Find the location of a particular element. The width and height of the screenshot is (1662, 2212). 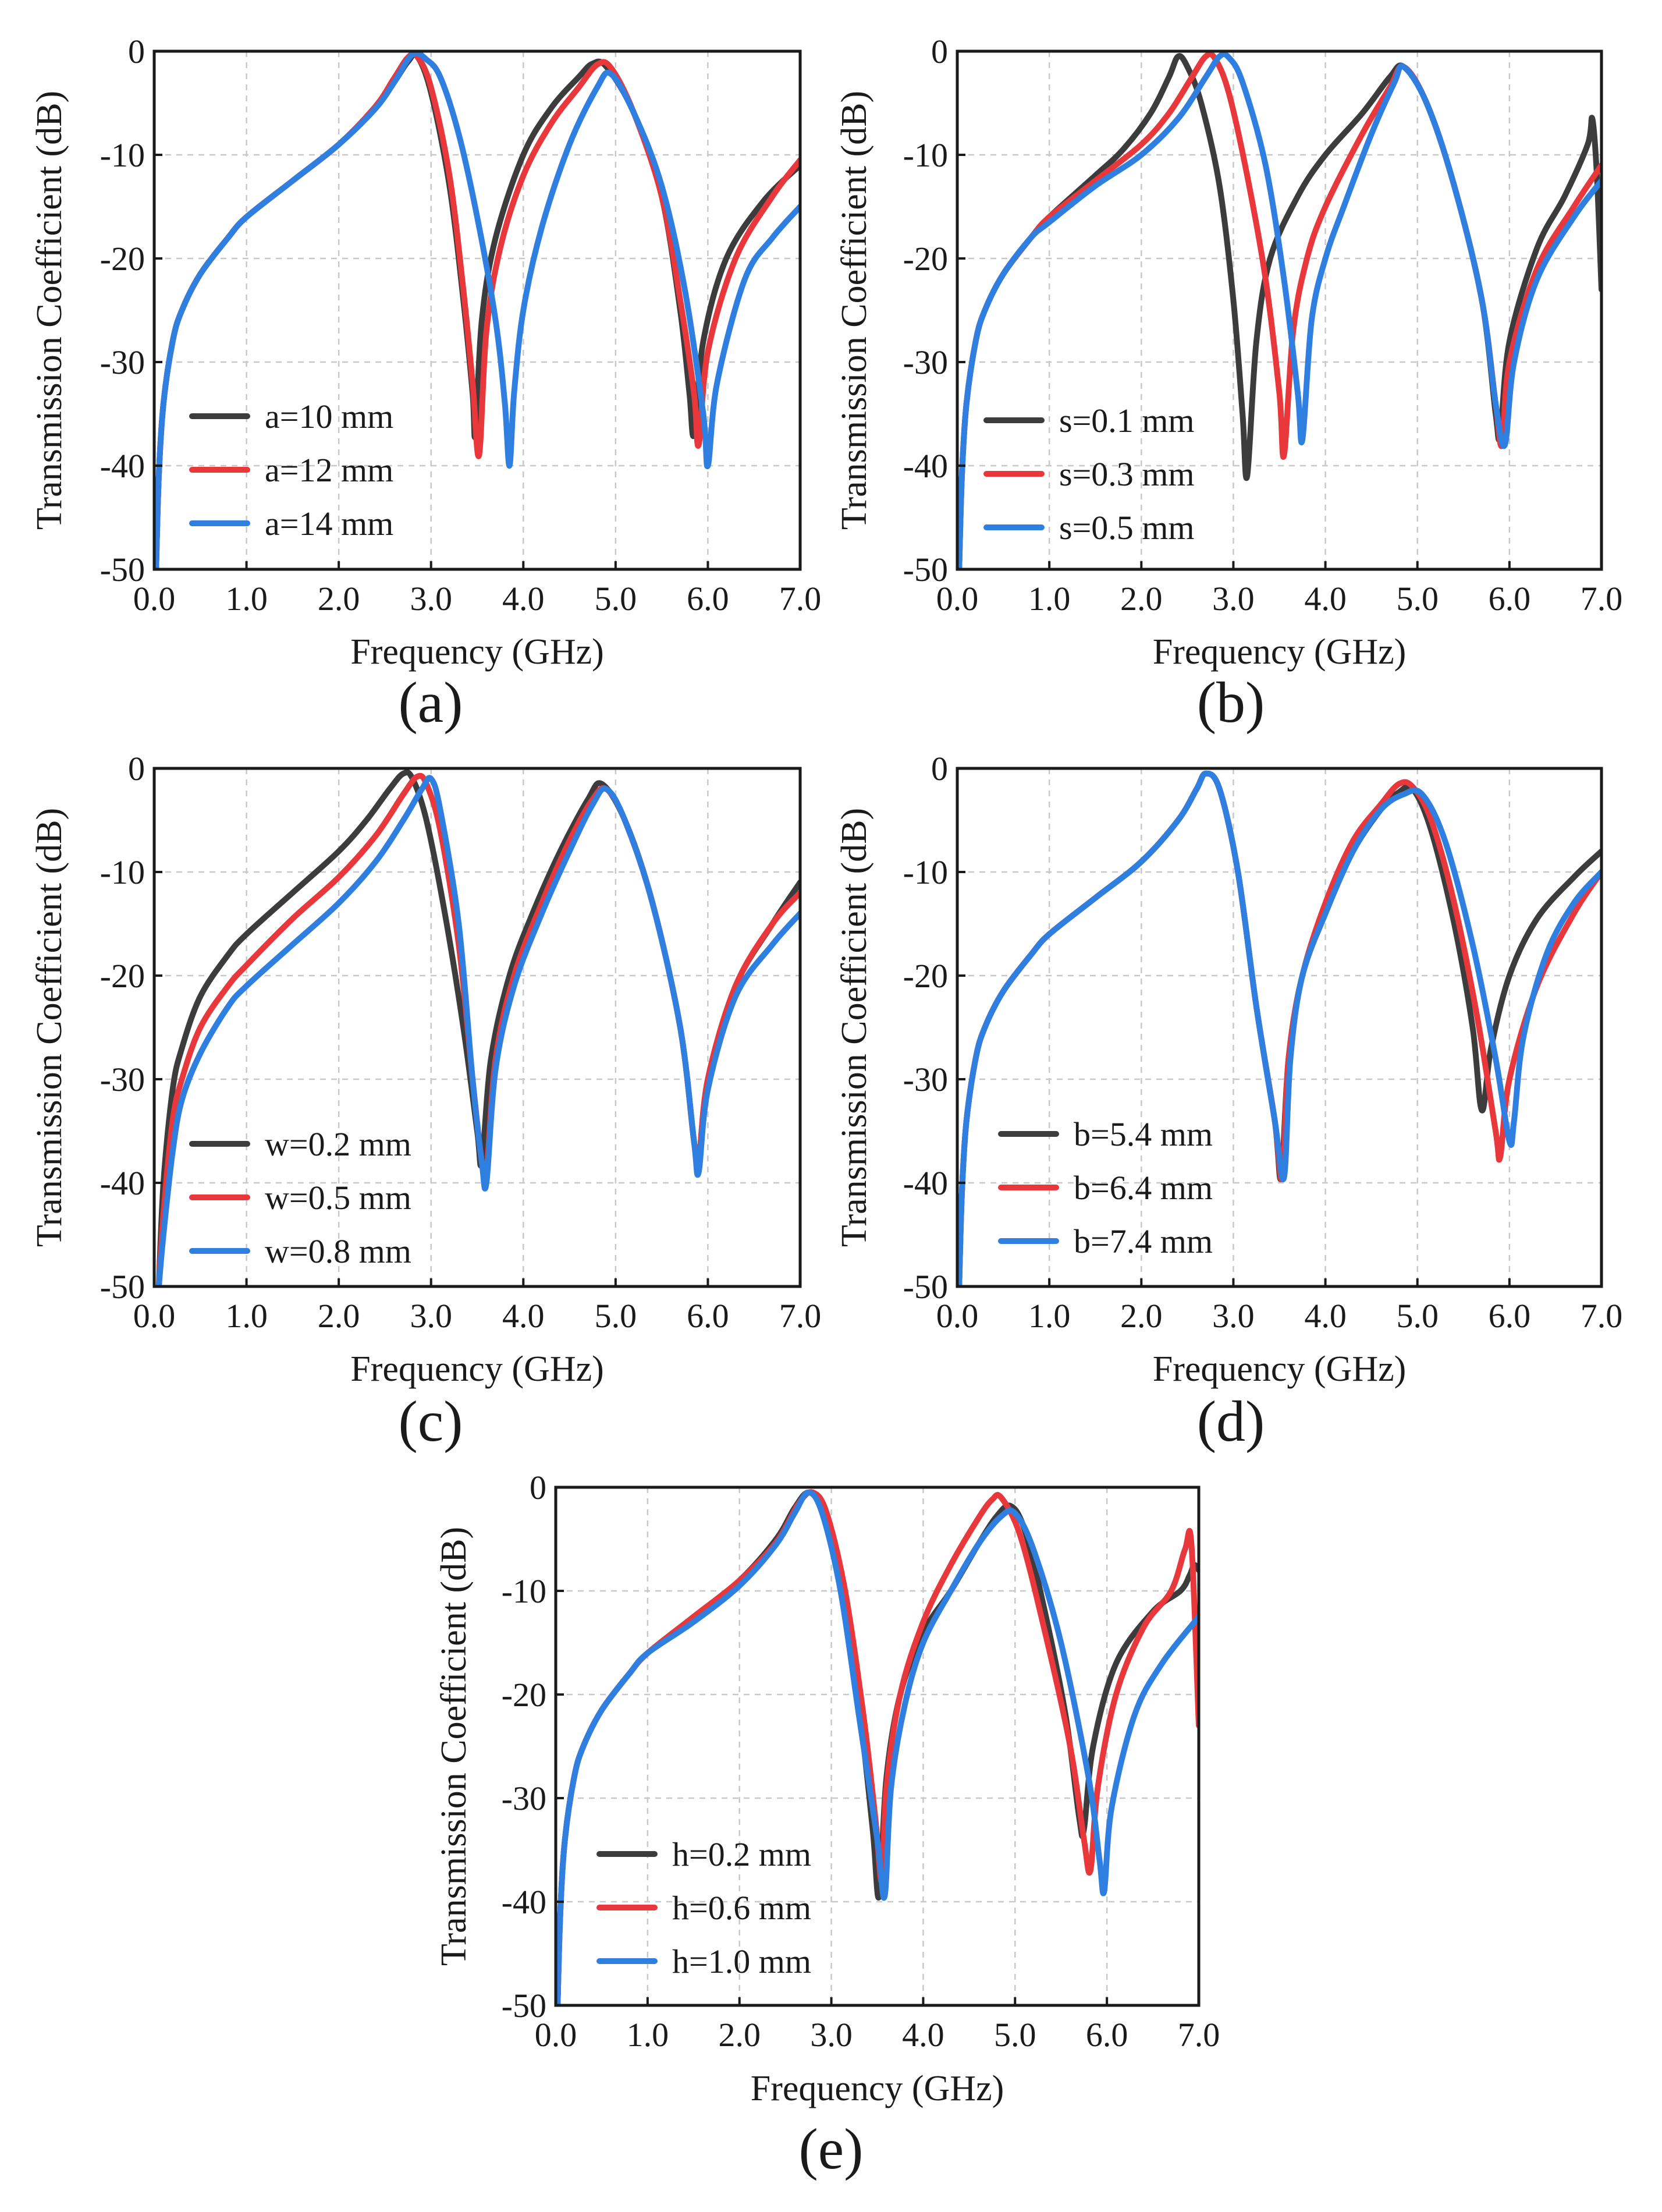

legend-label: w=0.5 mm is located at coordinates (338, 1198).